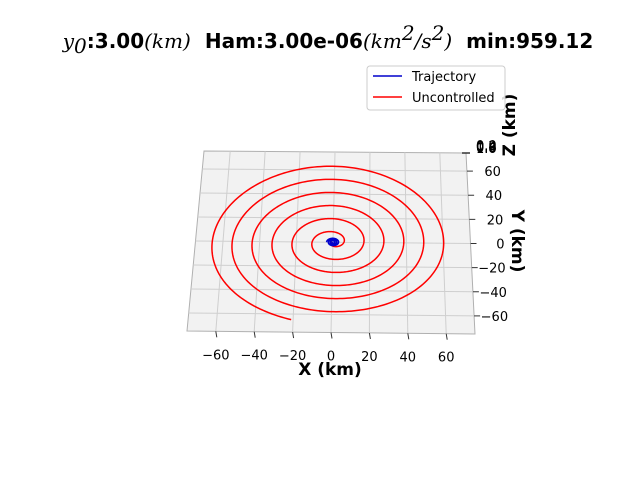 Image resolution: width=640 pixels, height=480 pixels. Describe the element at coordinates (510, 125) in the screenshot. I see `z-axis-label: Z (km)` at that location.